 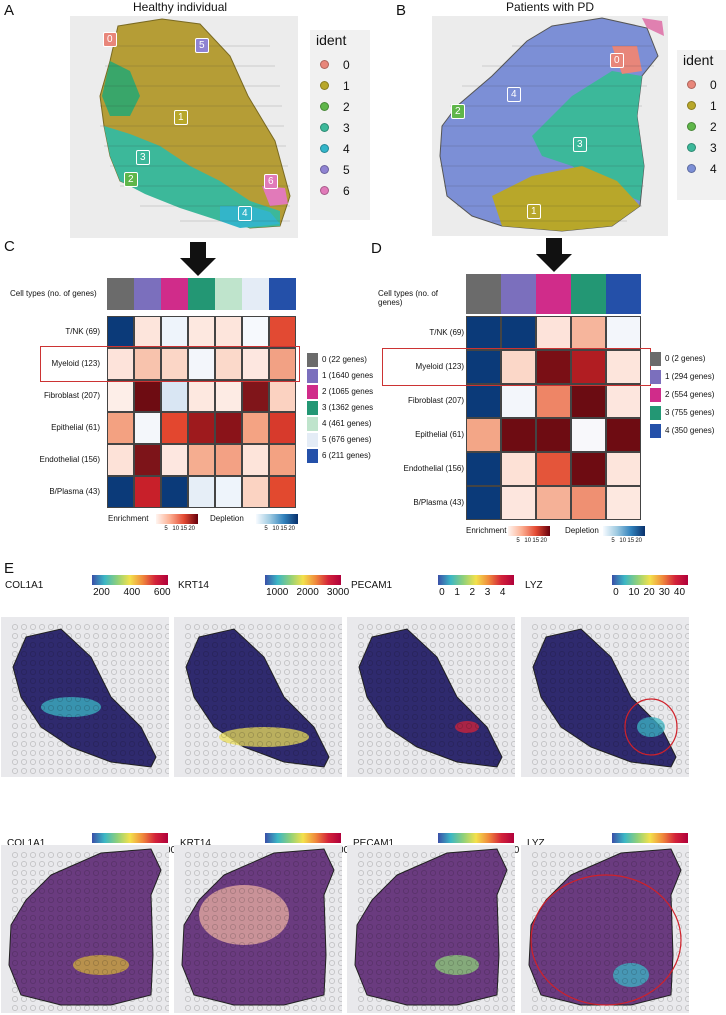 What do you see at coordinates (698, 60) in the screenshot?
I see `legend-b-title: ident` at bounding box center [698, 60].